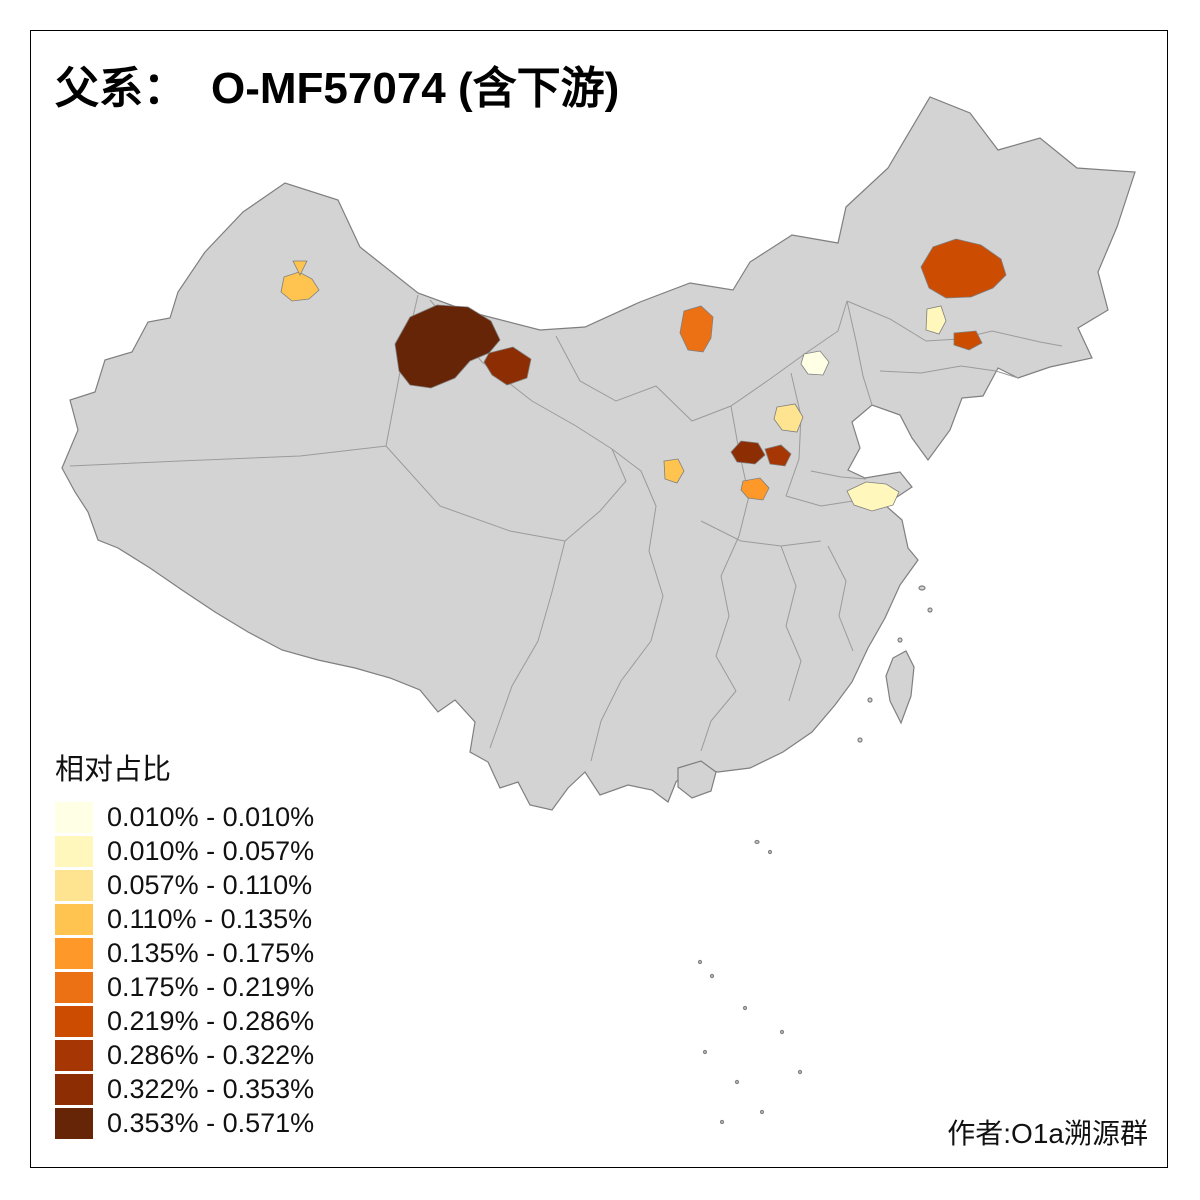  What do you see at coordinates (121, 88) in the screenshot?
I see `title-prefix: 父系：` at bounding box center [121, 88].